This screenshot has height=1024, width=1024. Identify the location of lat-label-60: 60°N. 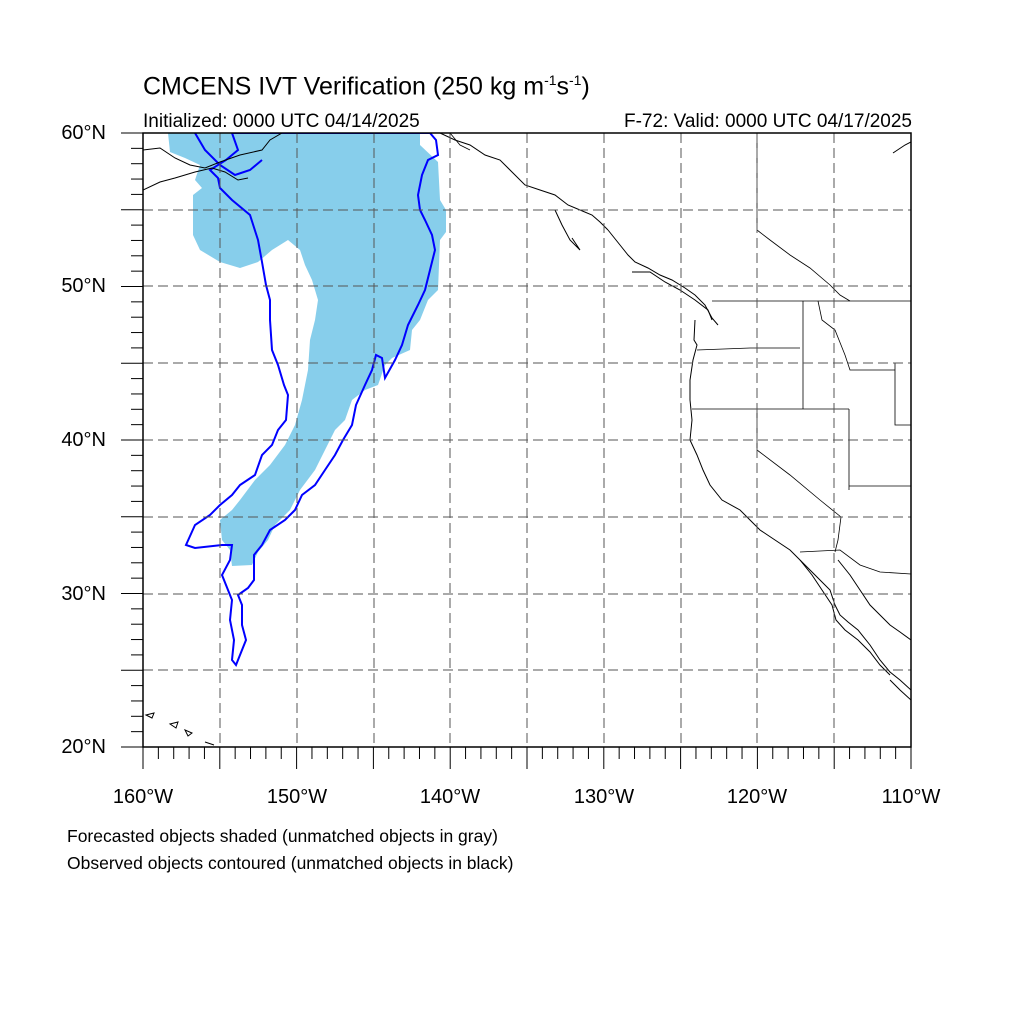
(83, 133).